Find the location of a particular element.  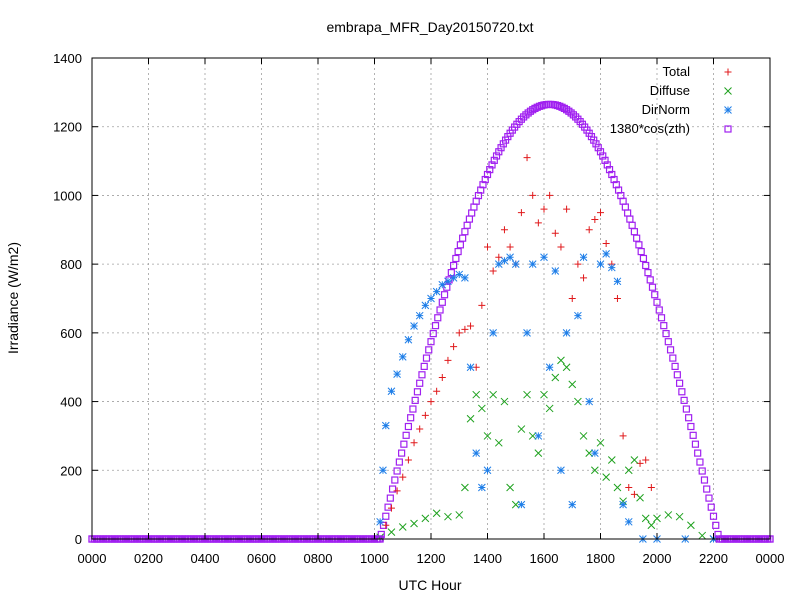

legend-label: DirNorm is located at coordinates (666, 109).